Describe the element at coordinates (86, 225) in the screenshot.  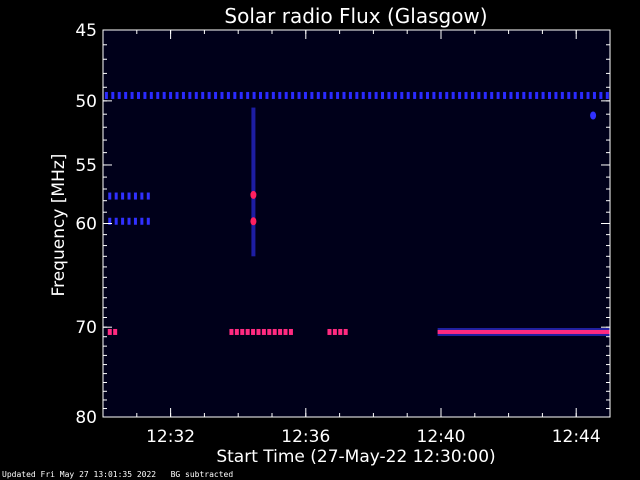
I see `y-tick-label: 60` at that location.